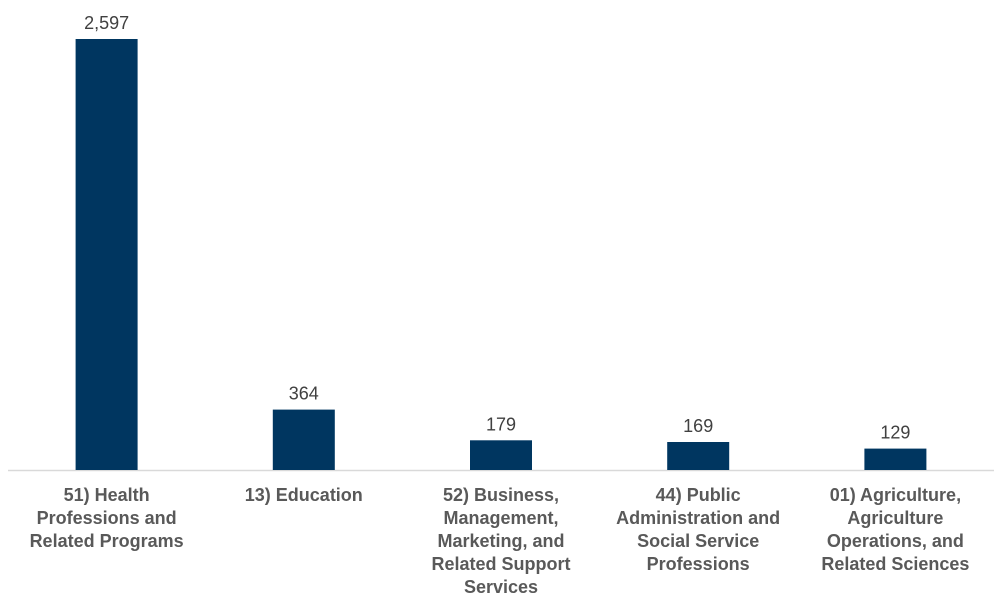  I want to click on data-label-5: 129, so click(895, 433).